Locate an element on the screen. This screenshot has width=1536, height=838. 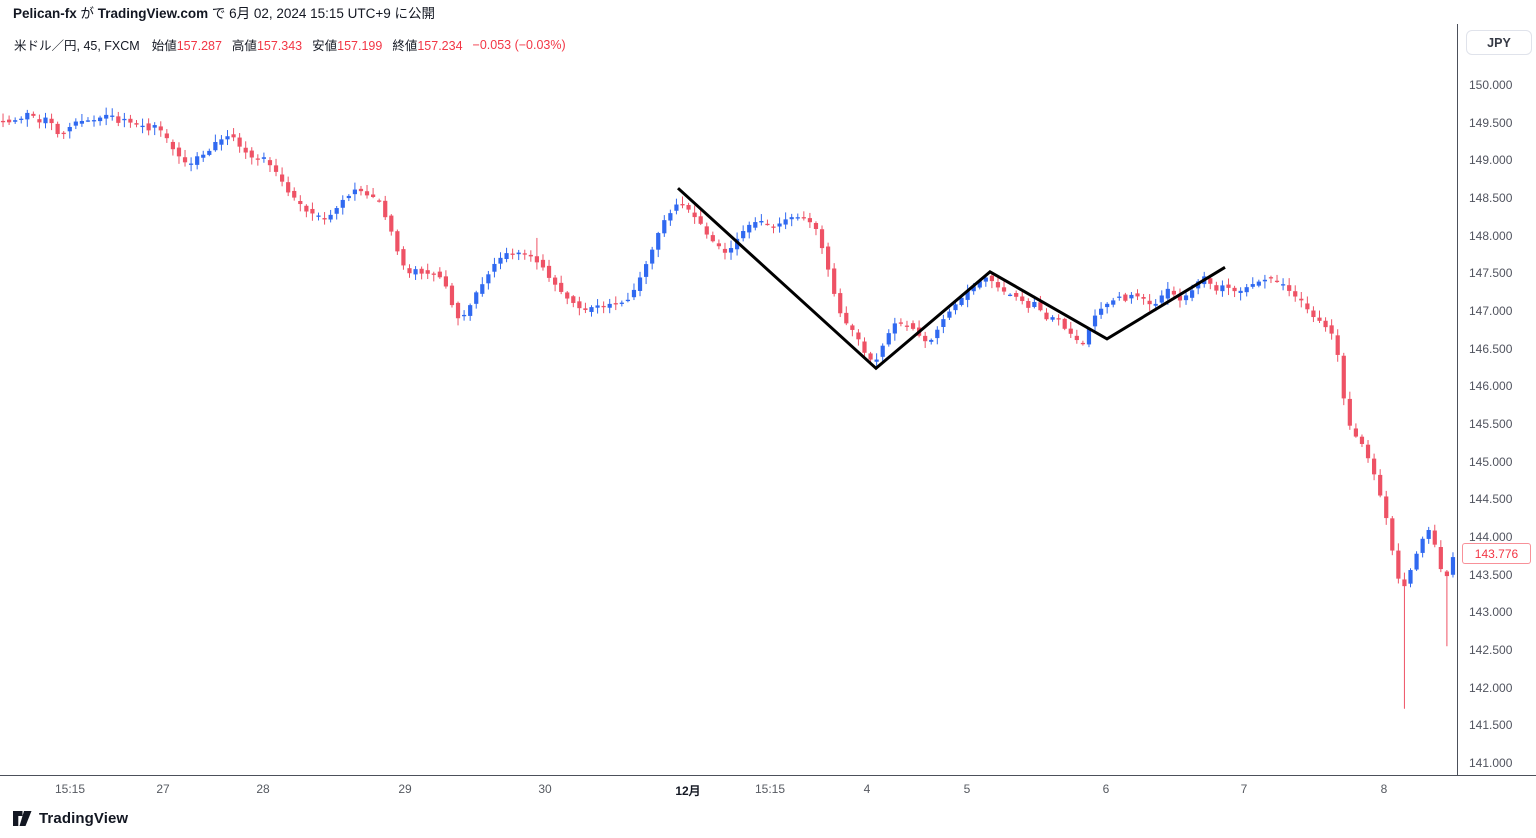
zigzag-trendline is located at coordinates (951, 279).